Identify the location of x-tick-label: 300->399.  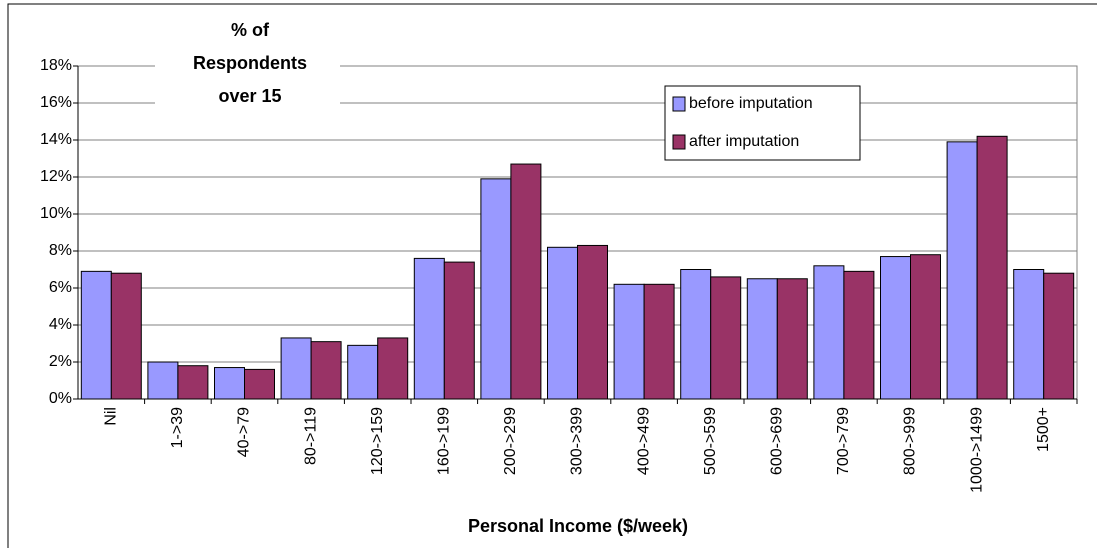
(577, 441).